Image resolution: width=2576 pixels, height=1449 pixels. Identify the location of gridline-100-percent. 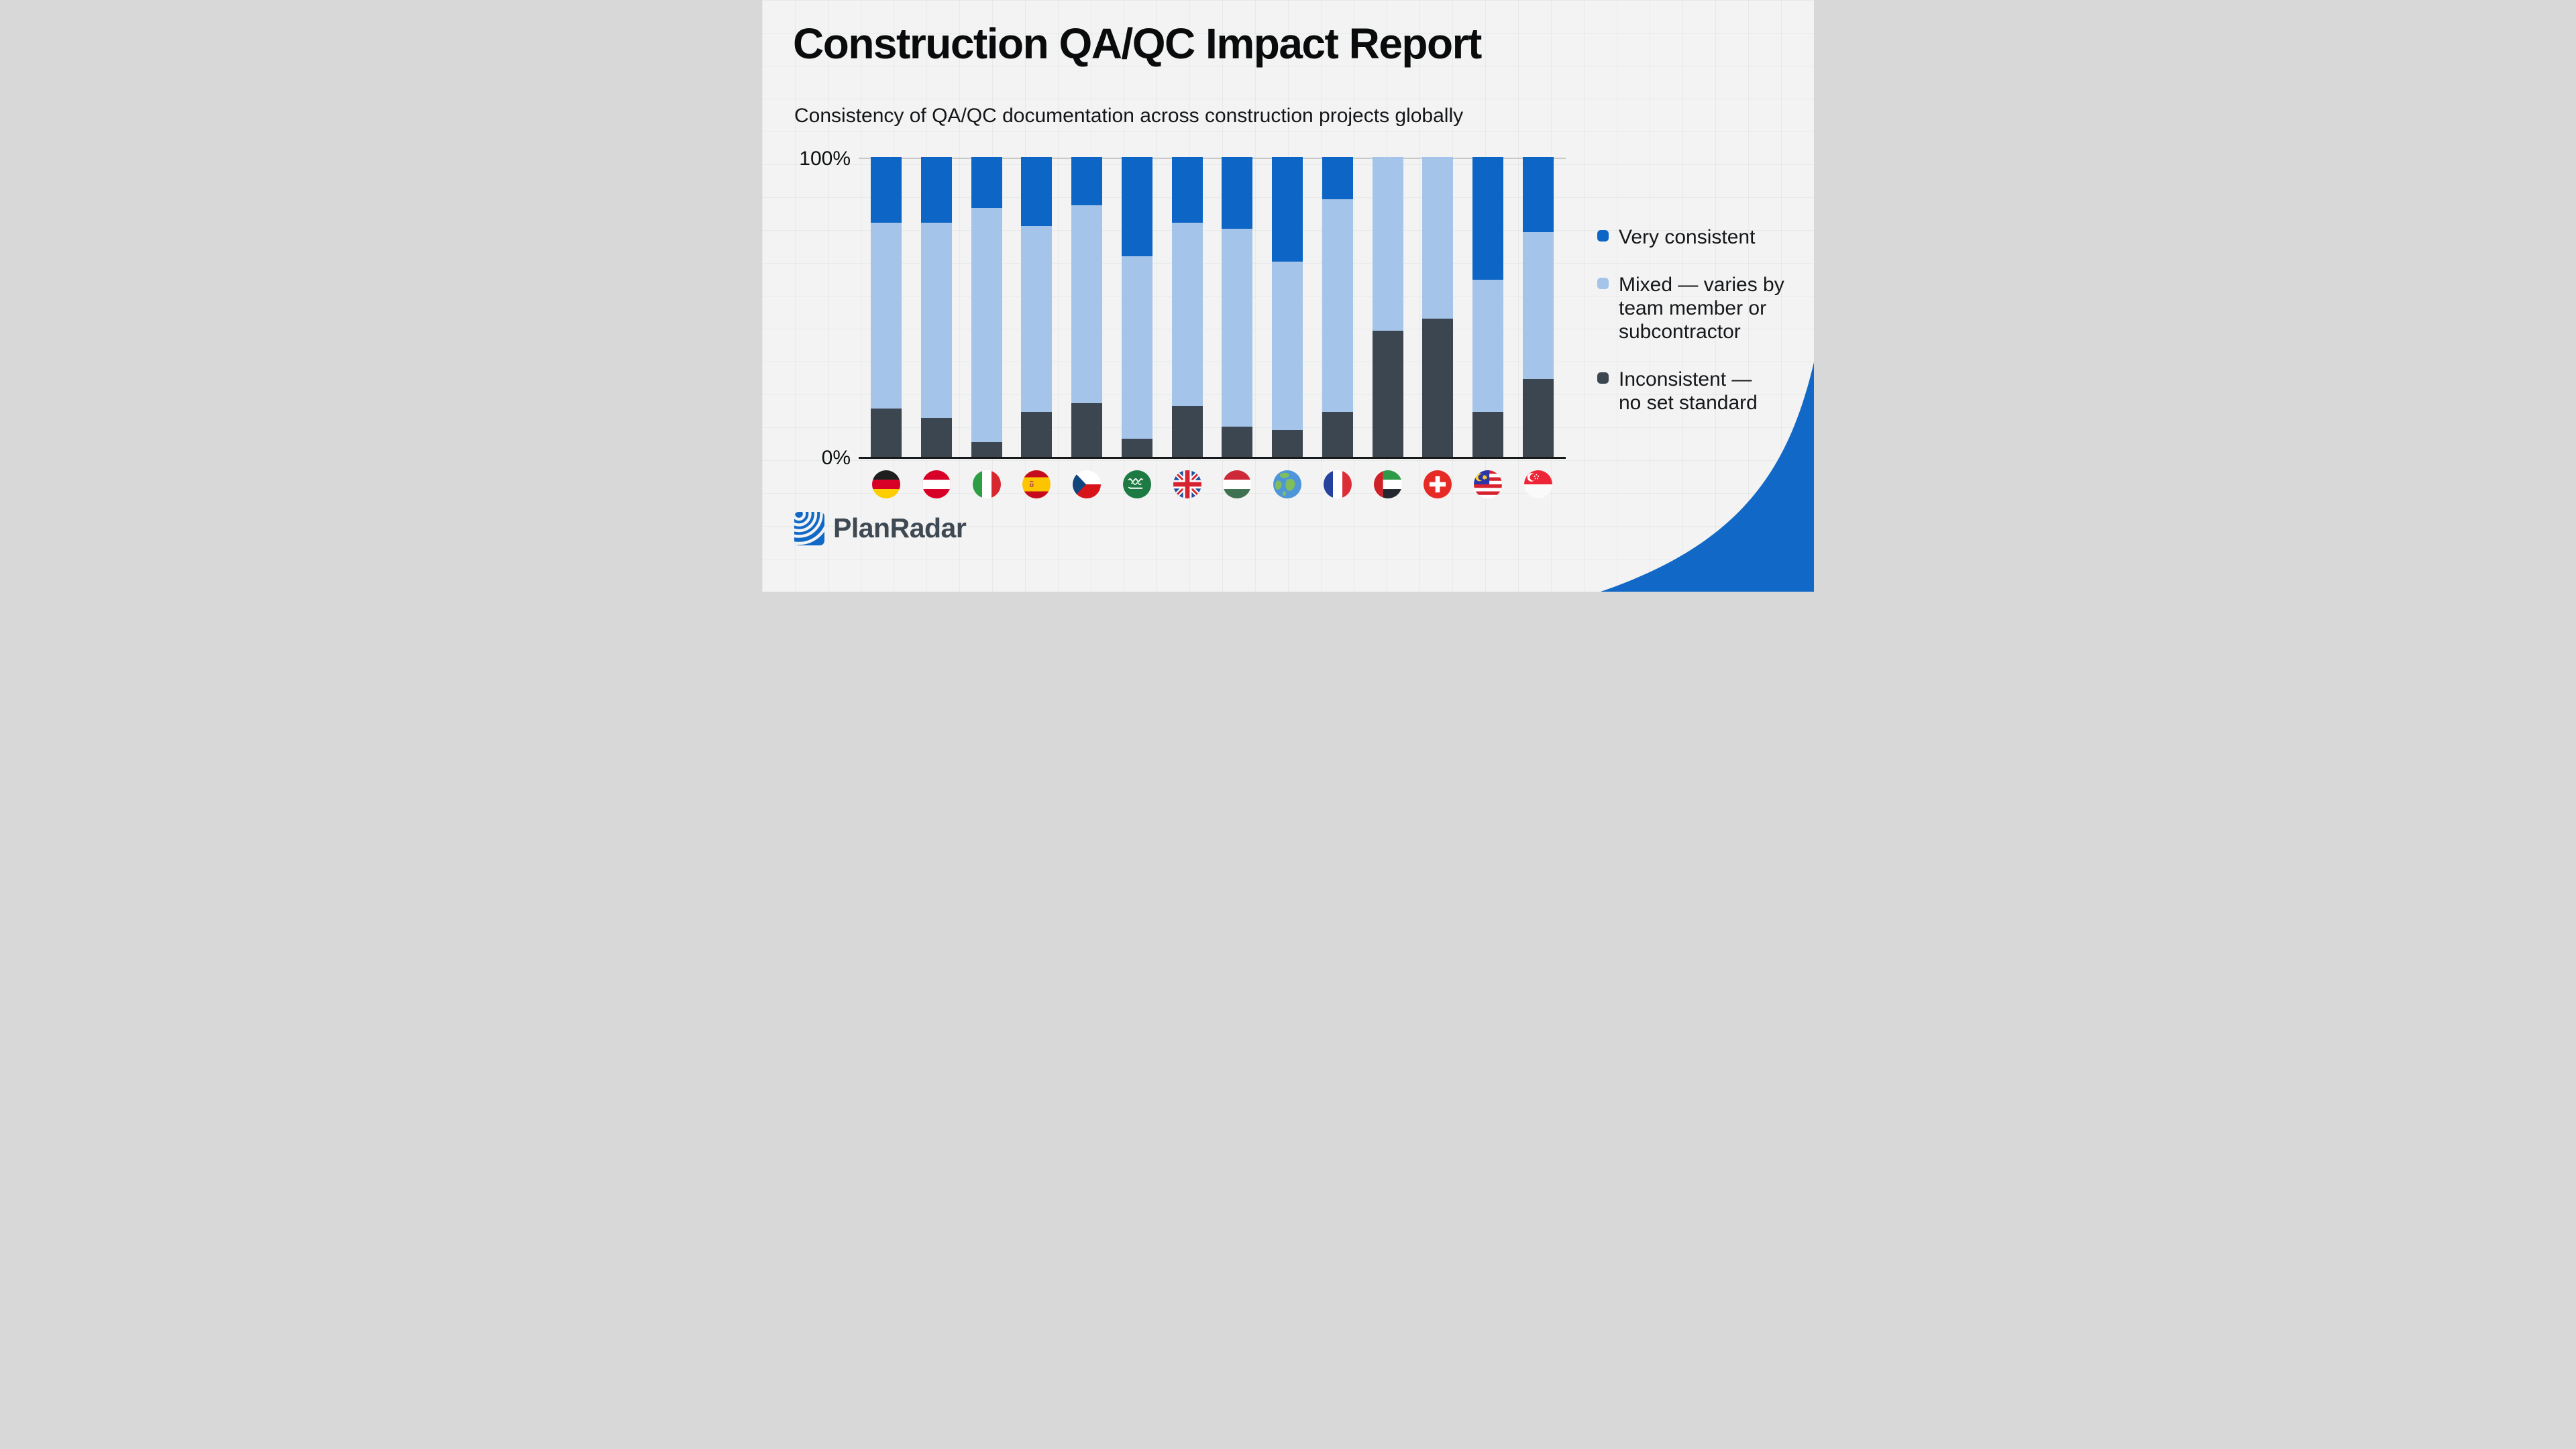
(1212, 158).